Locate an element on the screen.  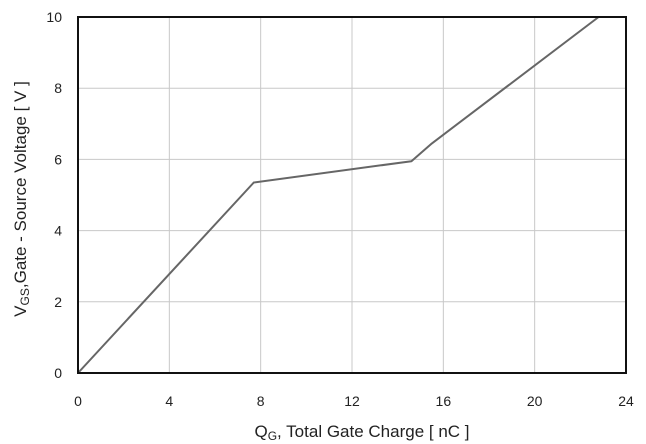
x-axis-title-subscript: G is located at coordinates (272, 436).